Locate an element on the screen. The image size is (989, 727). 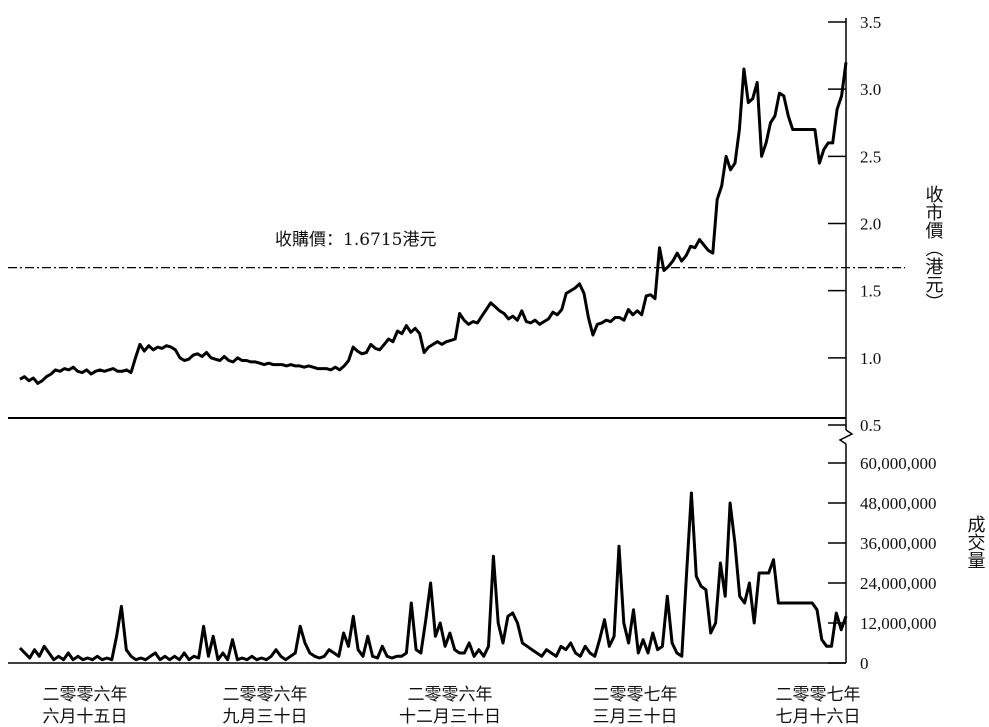
volume-axis-title: 成交量 is located at coordinates (975, 542).